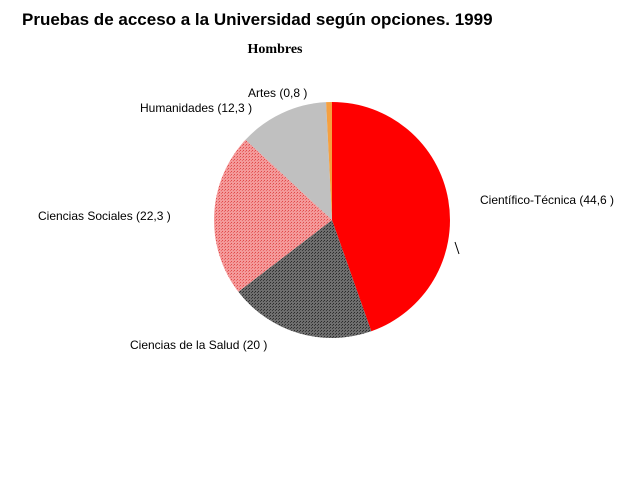  What do you see at coordinates (198, 345) in the screenshot?
I see `slice-label-1: Ciencias de la Salud (20 )` at bounding box center [198, 345].